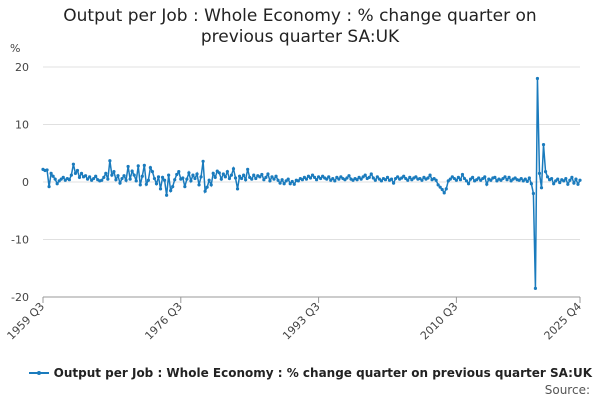 This screenshot has width=600, height=400. I want to click on x-tick-label: 1976 Q3, so click(163, 321).